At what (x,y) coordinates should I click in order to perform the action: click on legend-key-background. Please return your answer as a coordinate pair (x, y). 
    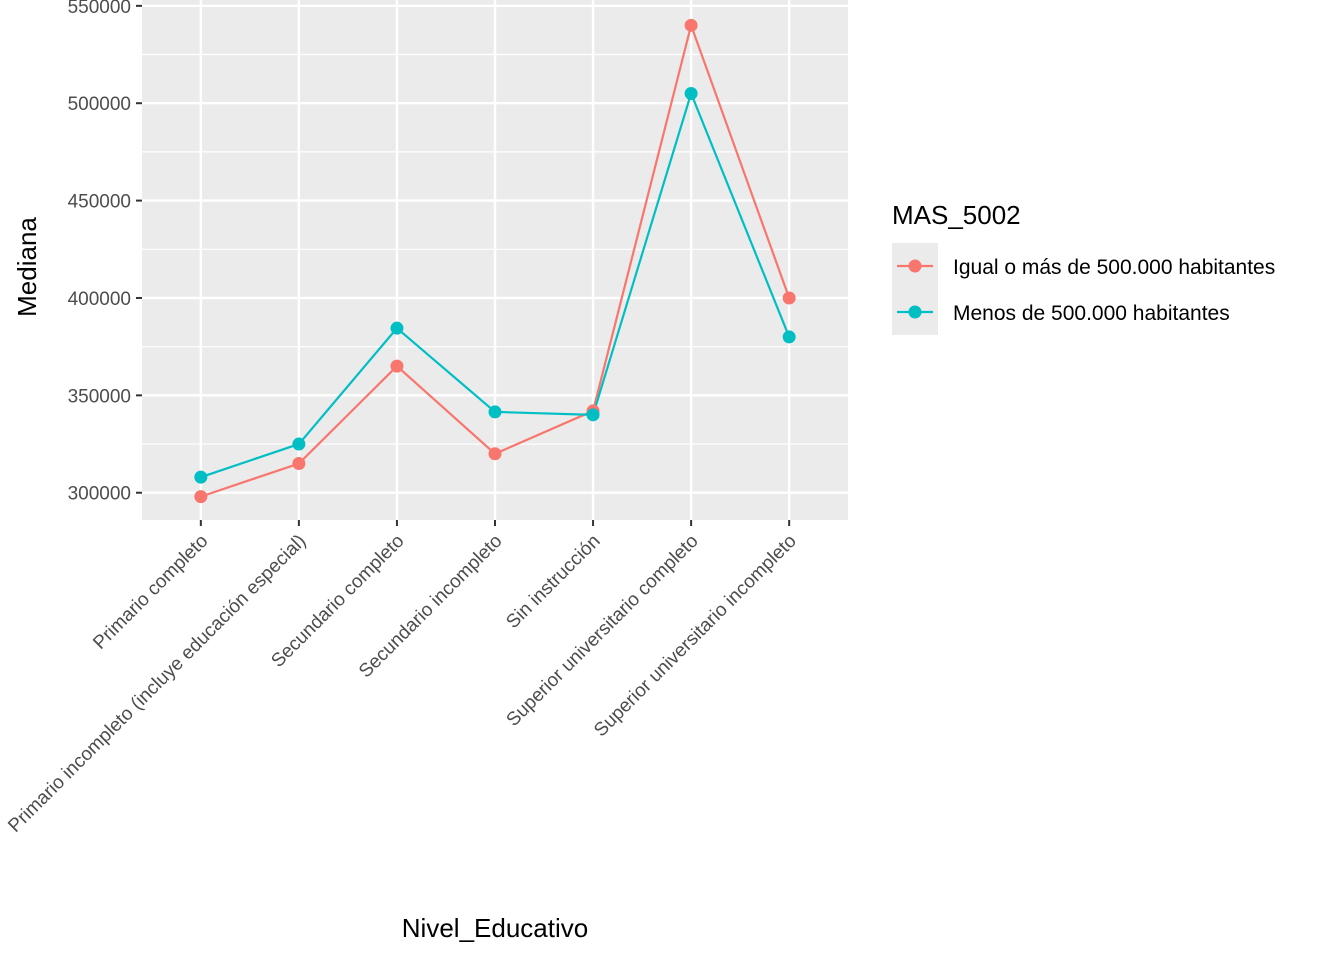
    Looking at the image, I should click on (915, 289).